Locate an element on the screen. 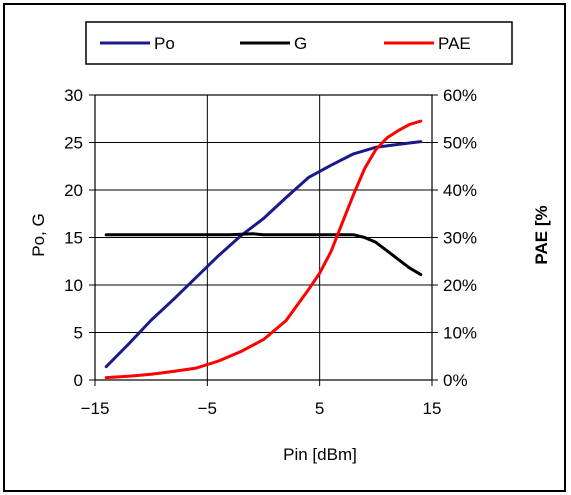 The height and width of the screenshot is (495, 571). x-tick-label: −5 is located at coordinates (207, 408).